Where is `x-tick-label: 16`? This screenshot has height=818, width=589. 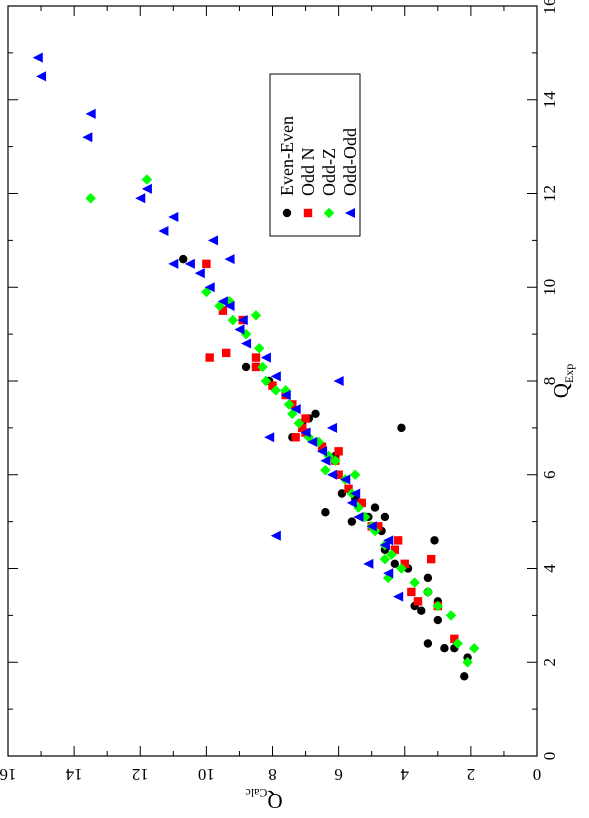
x-tick-label: 16 is located at coordinates (549, 7).